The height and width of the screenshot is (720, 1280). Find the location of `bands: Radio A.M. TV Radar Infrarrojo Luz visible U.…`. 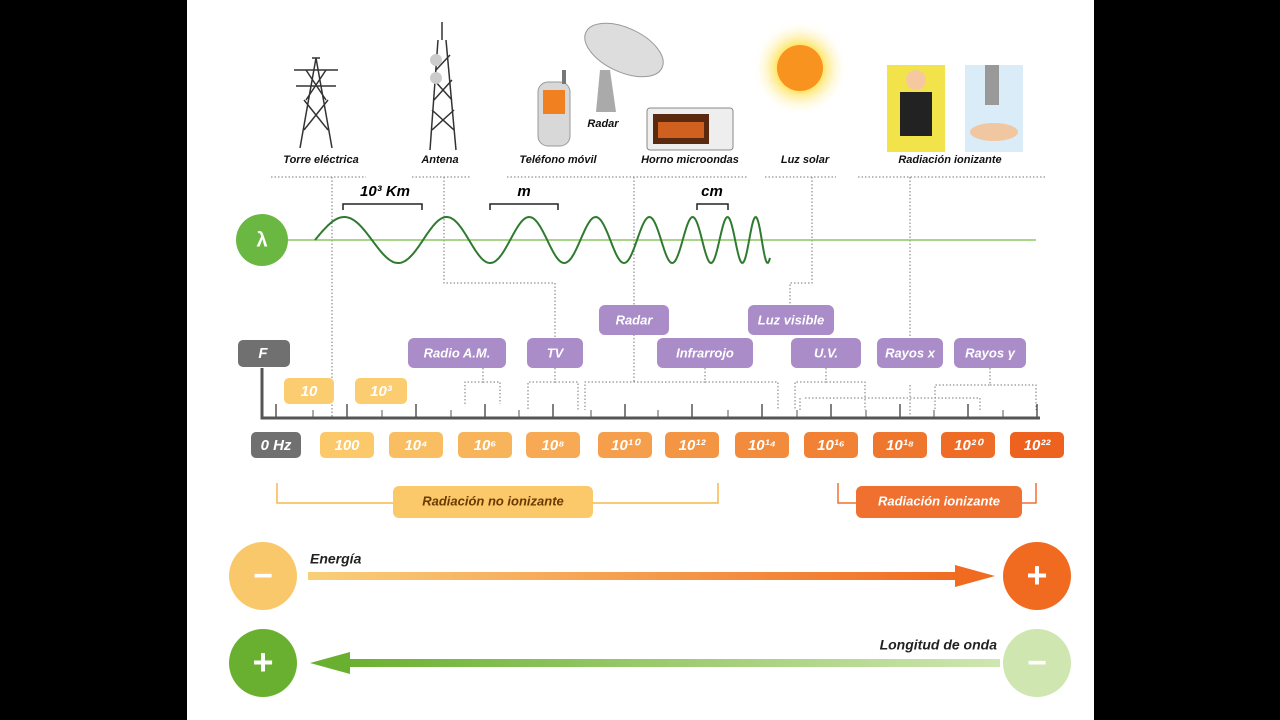

bands: Radio A.M. TV Radar Infrarrojo Luz visible U.… is located at coordinates (717, 336).